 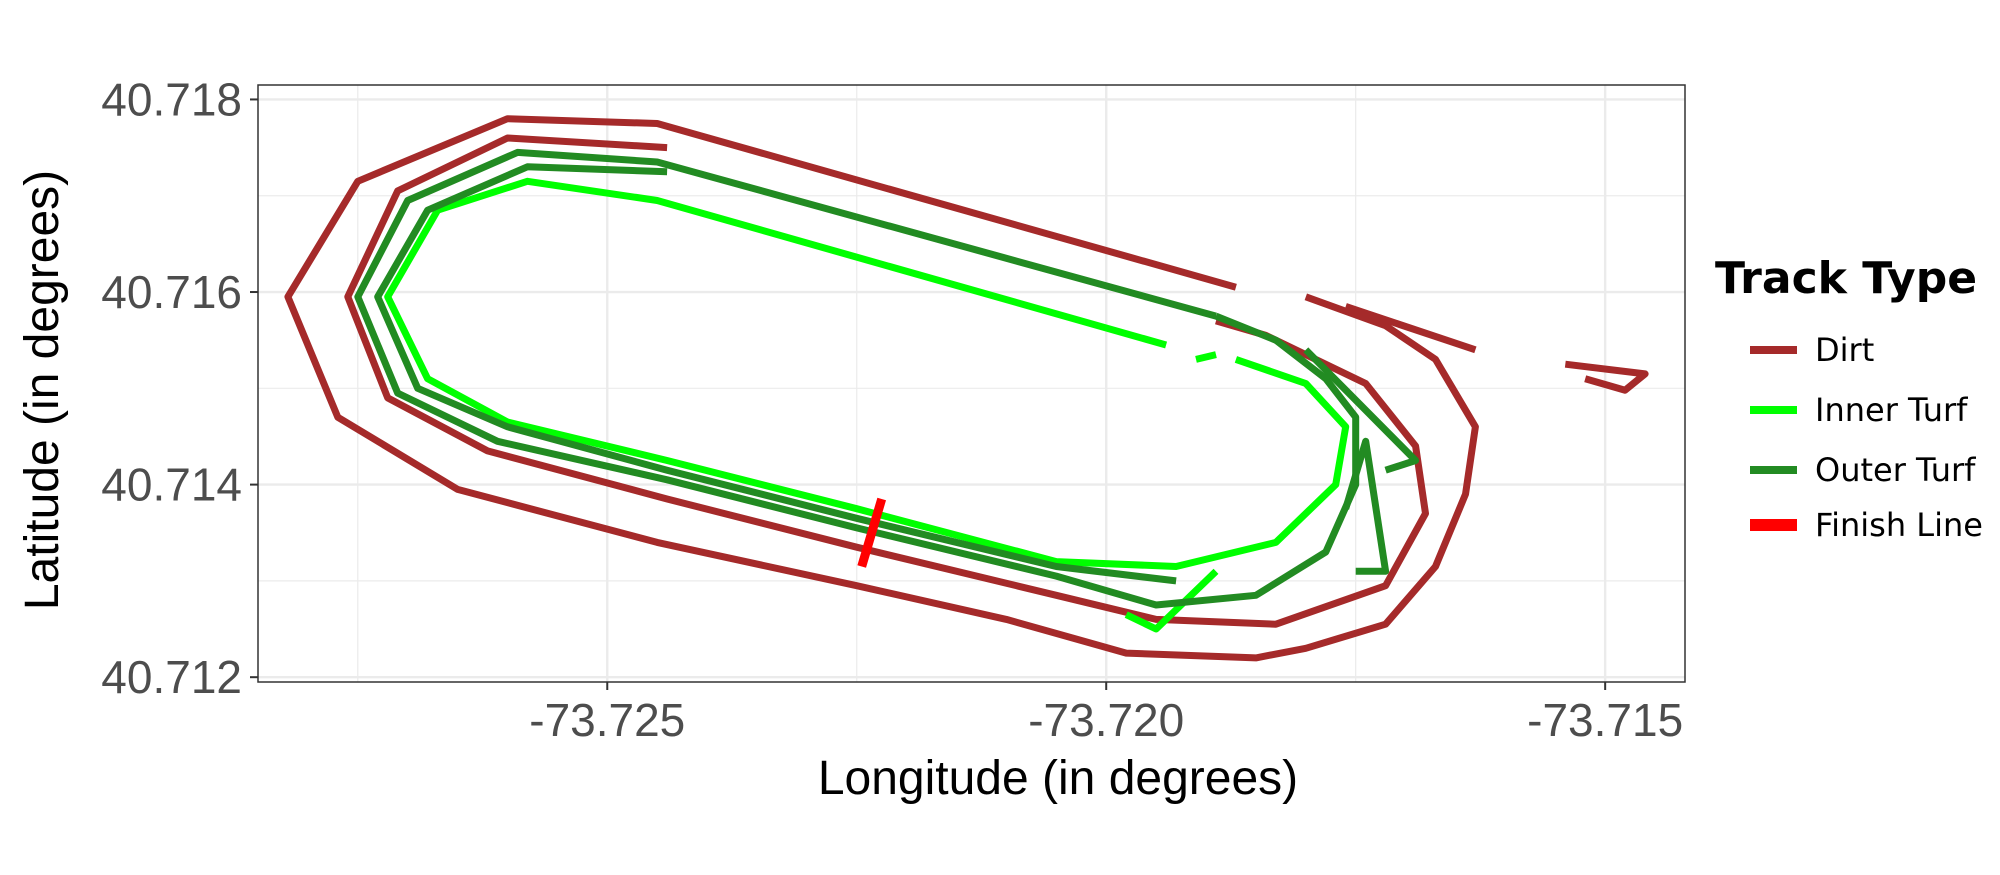 What do you see at coordinates (1895, 470) in the screenshot?
I see `legend-label: Outer Turf` at bounding box center [1895, 470].